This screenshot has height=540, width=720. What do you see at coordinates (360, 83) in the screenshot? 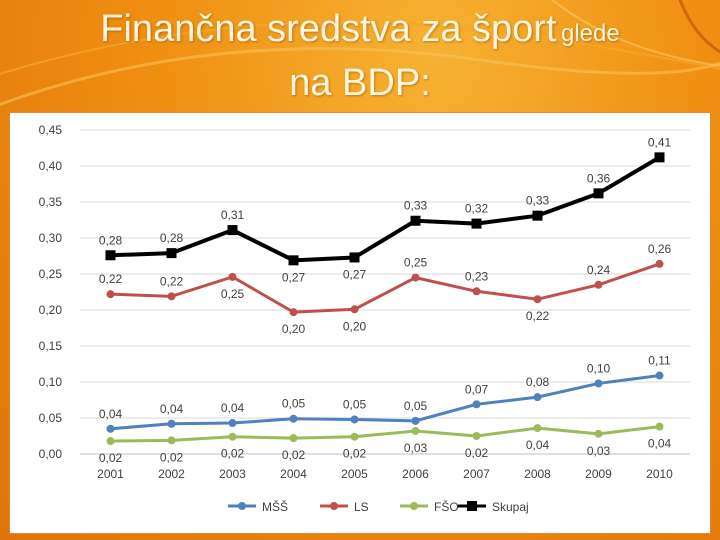
I see `title-line2: na BDP:` at bounding box center [360, 83].